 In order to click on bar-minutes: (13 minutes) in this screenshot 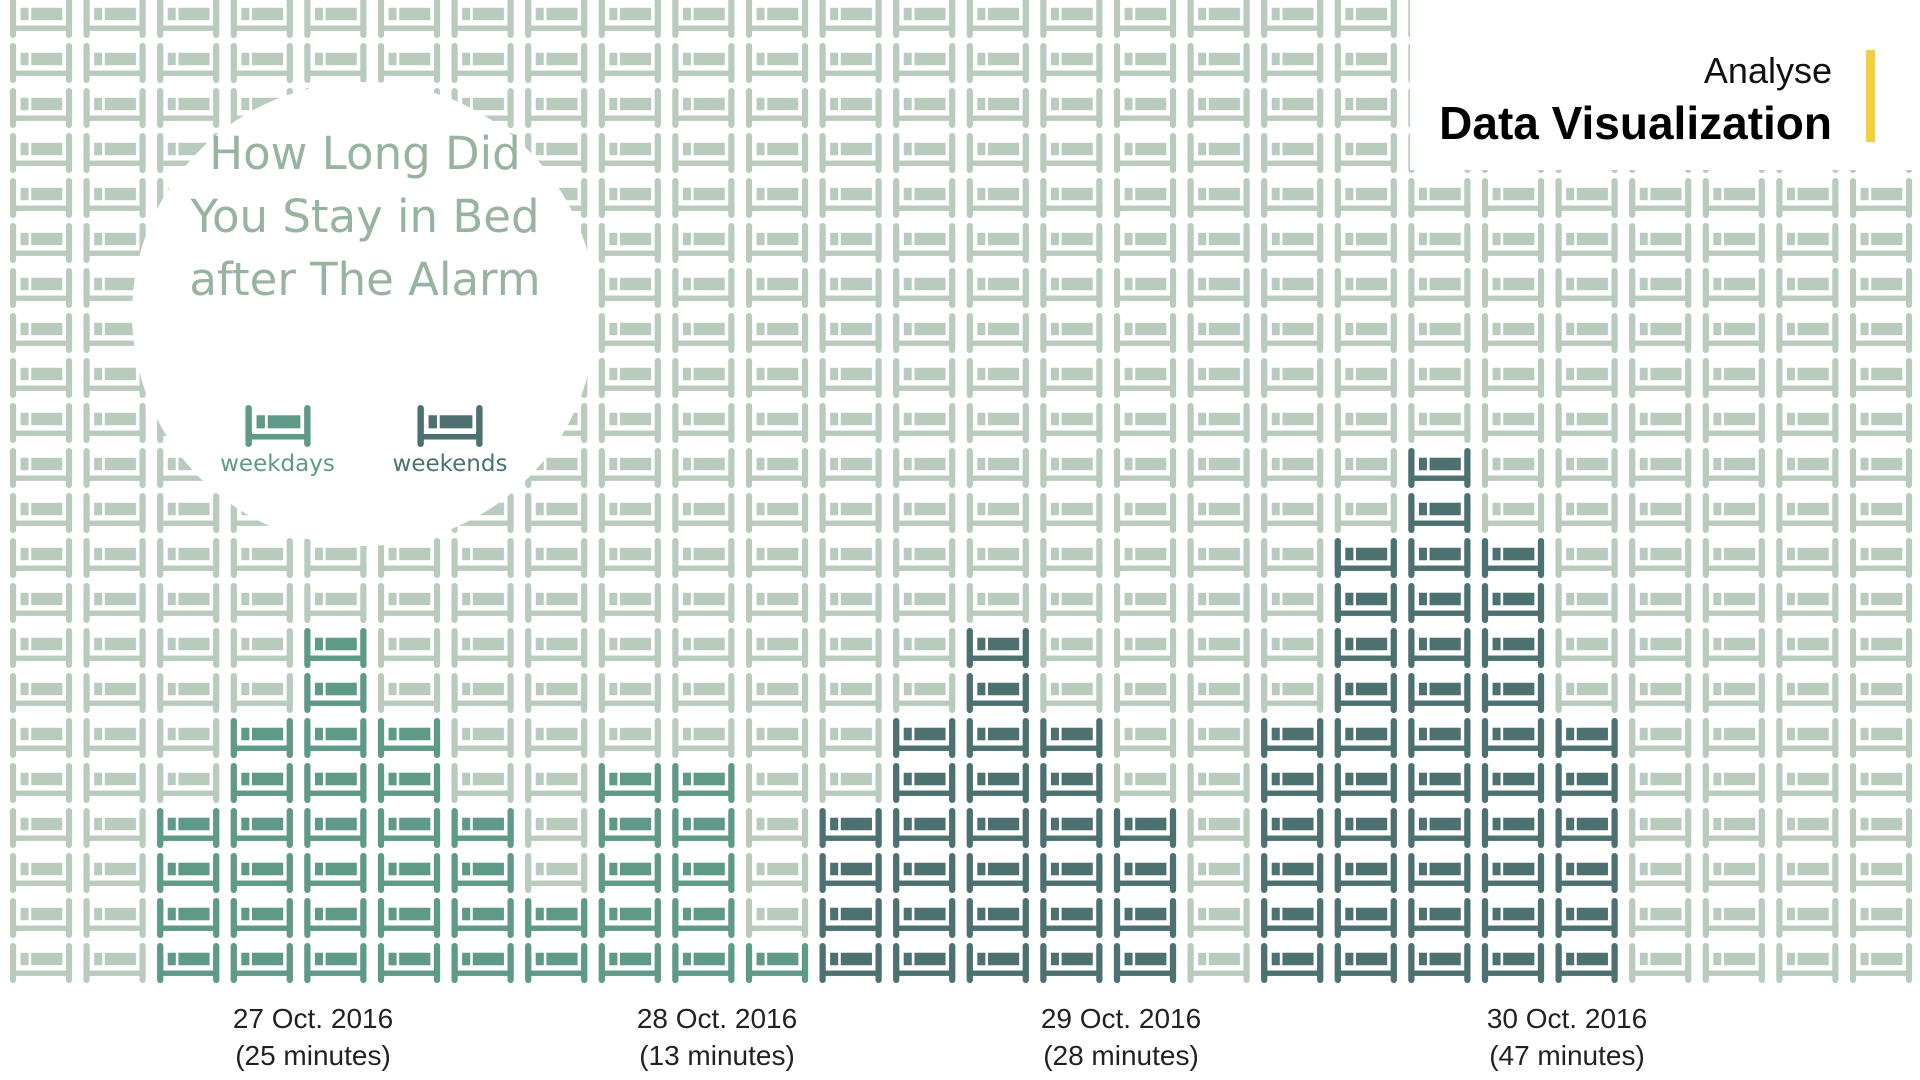, I will do `click(717, 1055)`.